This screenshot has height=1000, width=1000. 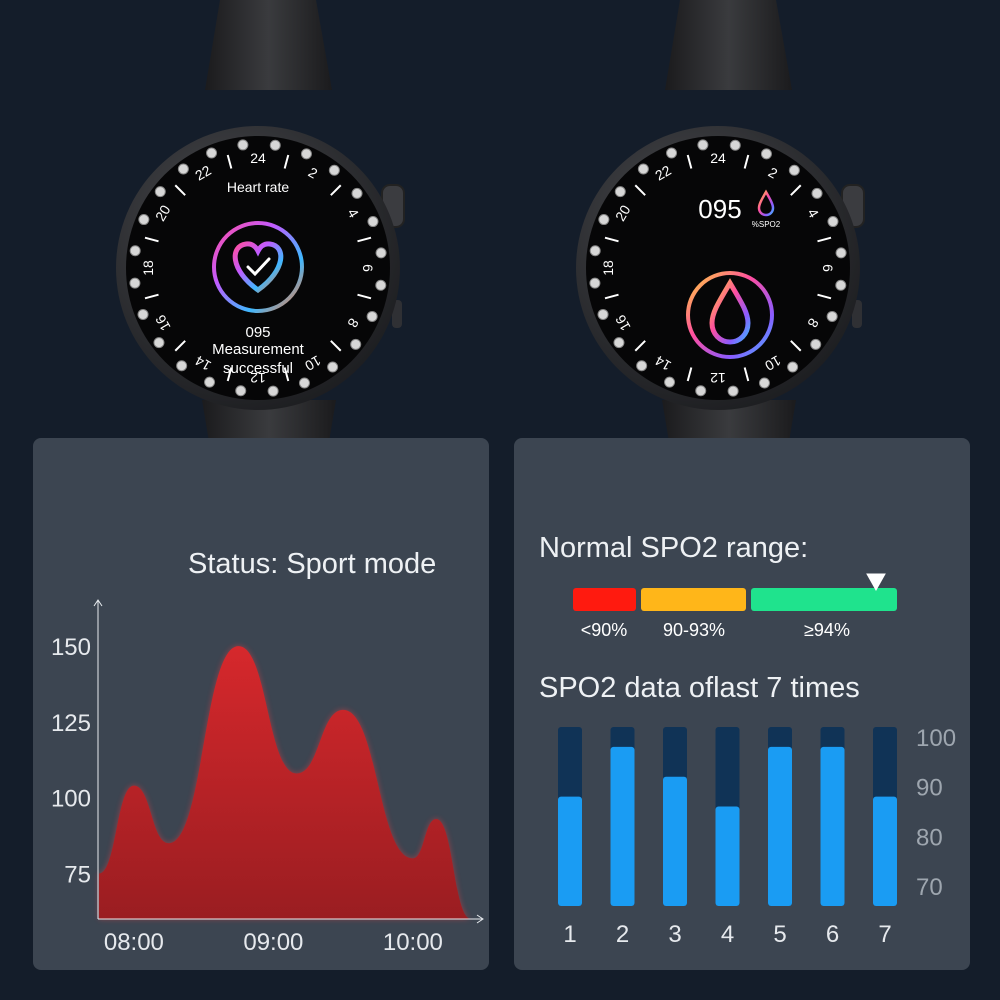 I want to click on y-tick-label: 75, so click(x=77, y=875).